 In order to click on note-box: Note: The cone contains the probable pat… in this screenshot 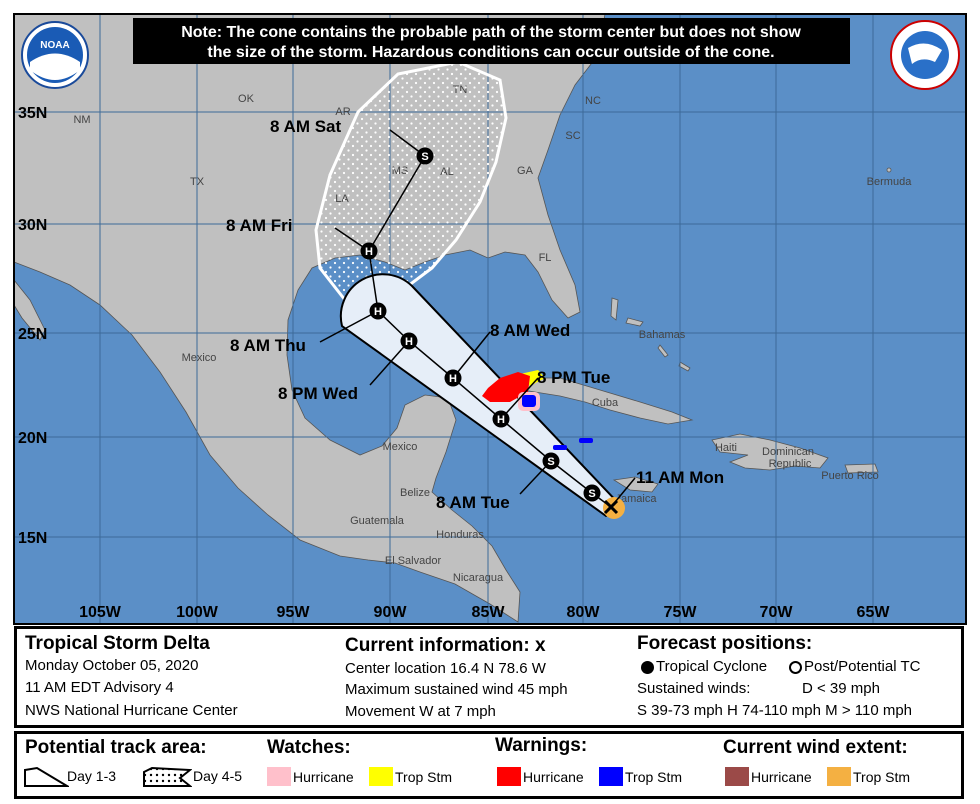, I will do `click(491, 41)`.